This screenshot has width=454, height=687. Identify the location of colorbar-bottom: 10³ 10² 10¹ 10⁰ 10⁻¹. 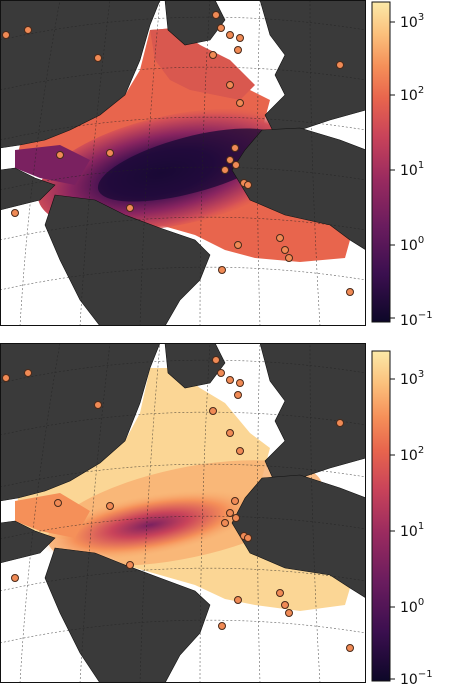
(402, 518).